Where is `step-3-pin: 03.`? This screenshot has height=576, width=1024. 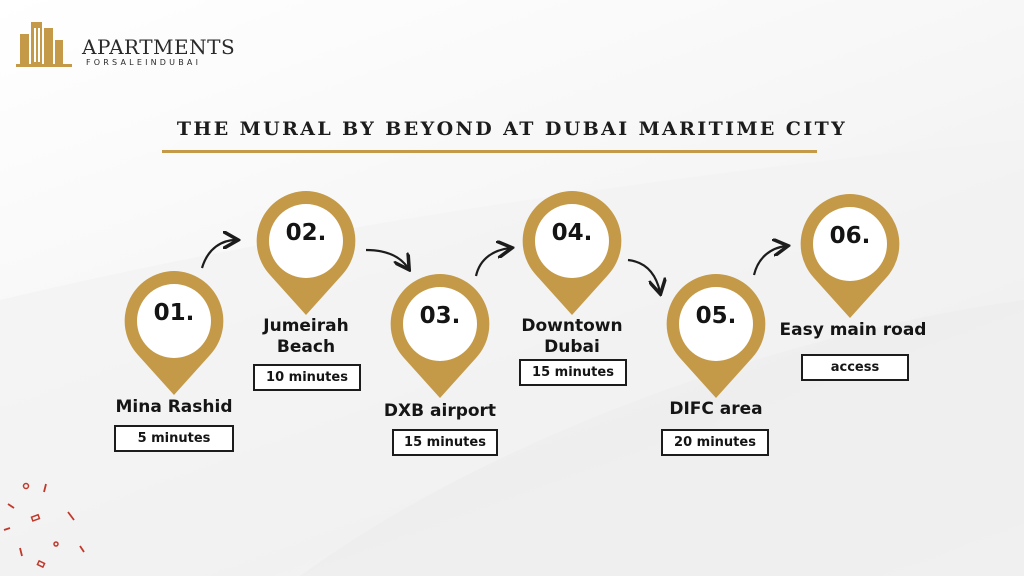 step-3-pin: 03. is located at coordinates (440, 336).